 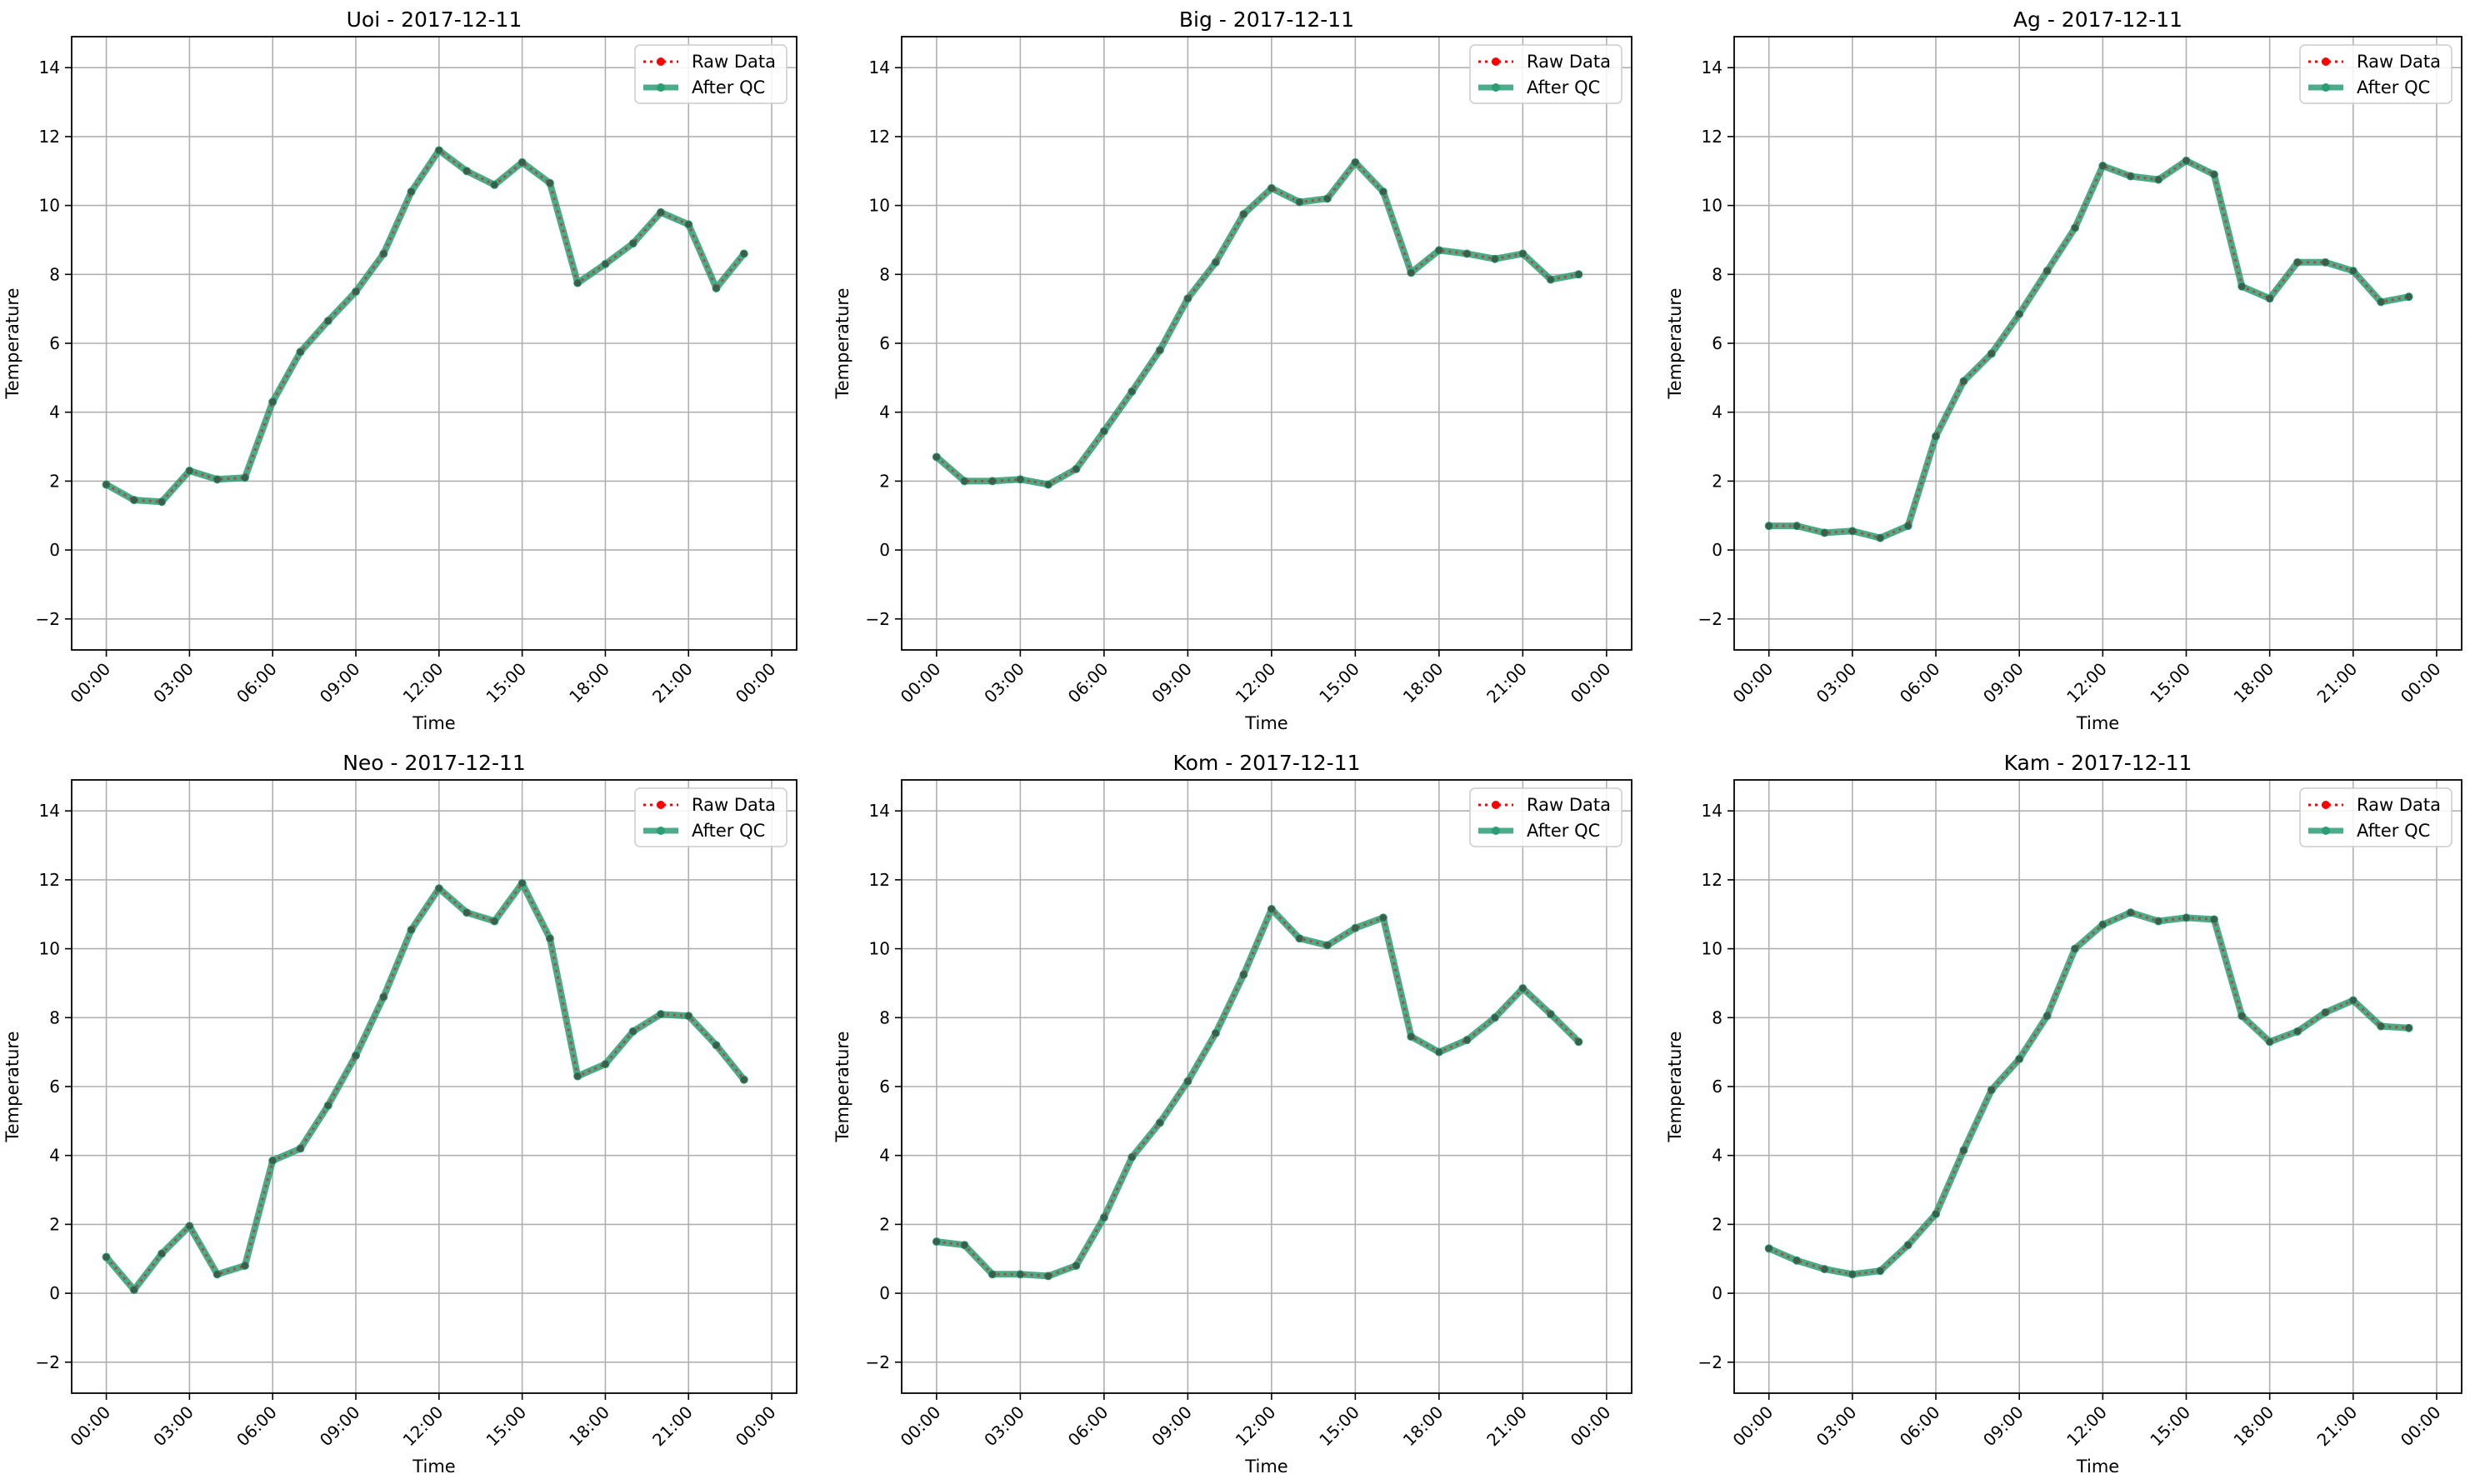 I want to click on chart-title: Uoi - 2017-12-11, so click(x=434, y=19).